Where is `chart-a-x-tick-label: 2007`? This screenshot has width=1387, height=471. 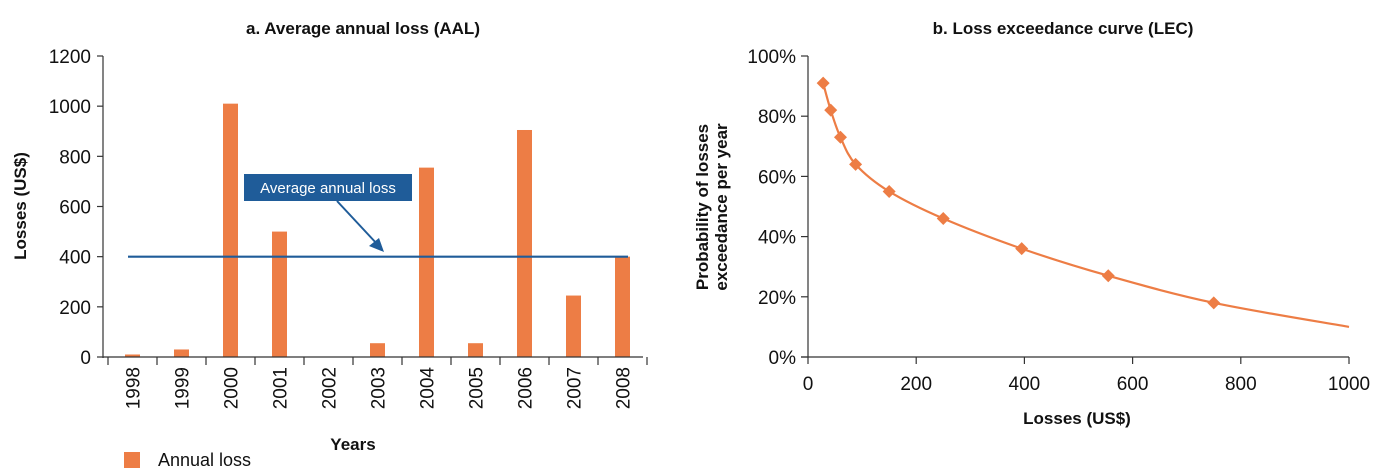
chart-a-x-tick-label: 2007 is located at coordinates (575, 388).